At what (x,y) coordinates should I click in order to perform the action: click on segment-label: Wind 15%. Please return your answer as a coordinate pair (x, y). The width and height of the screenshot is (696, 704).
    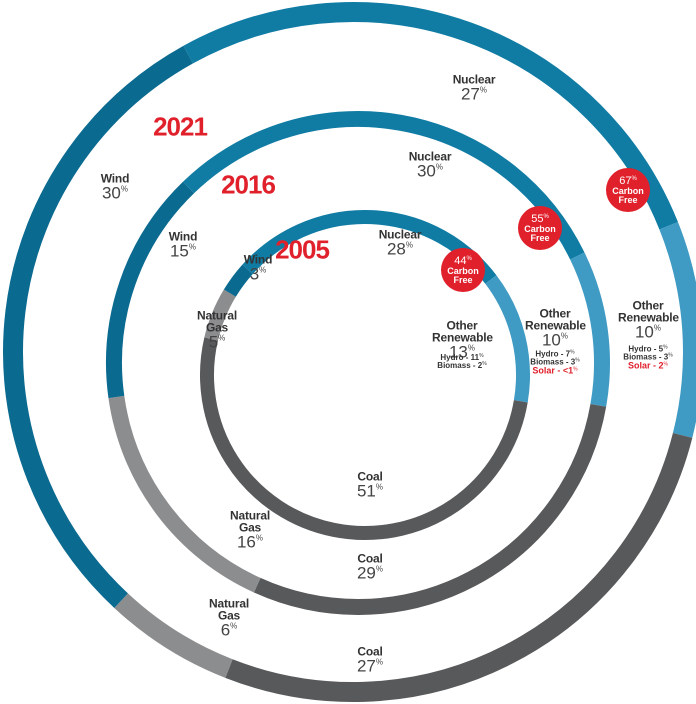
    Looking at the image, I should click on (183, 245).